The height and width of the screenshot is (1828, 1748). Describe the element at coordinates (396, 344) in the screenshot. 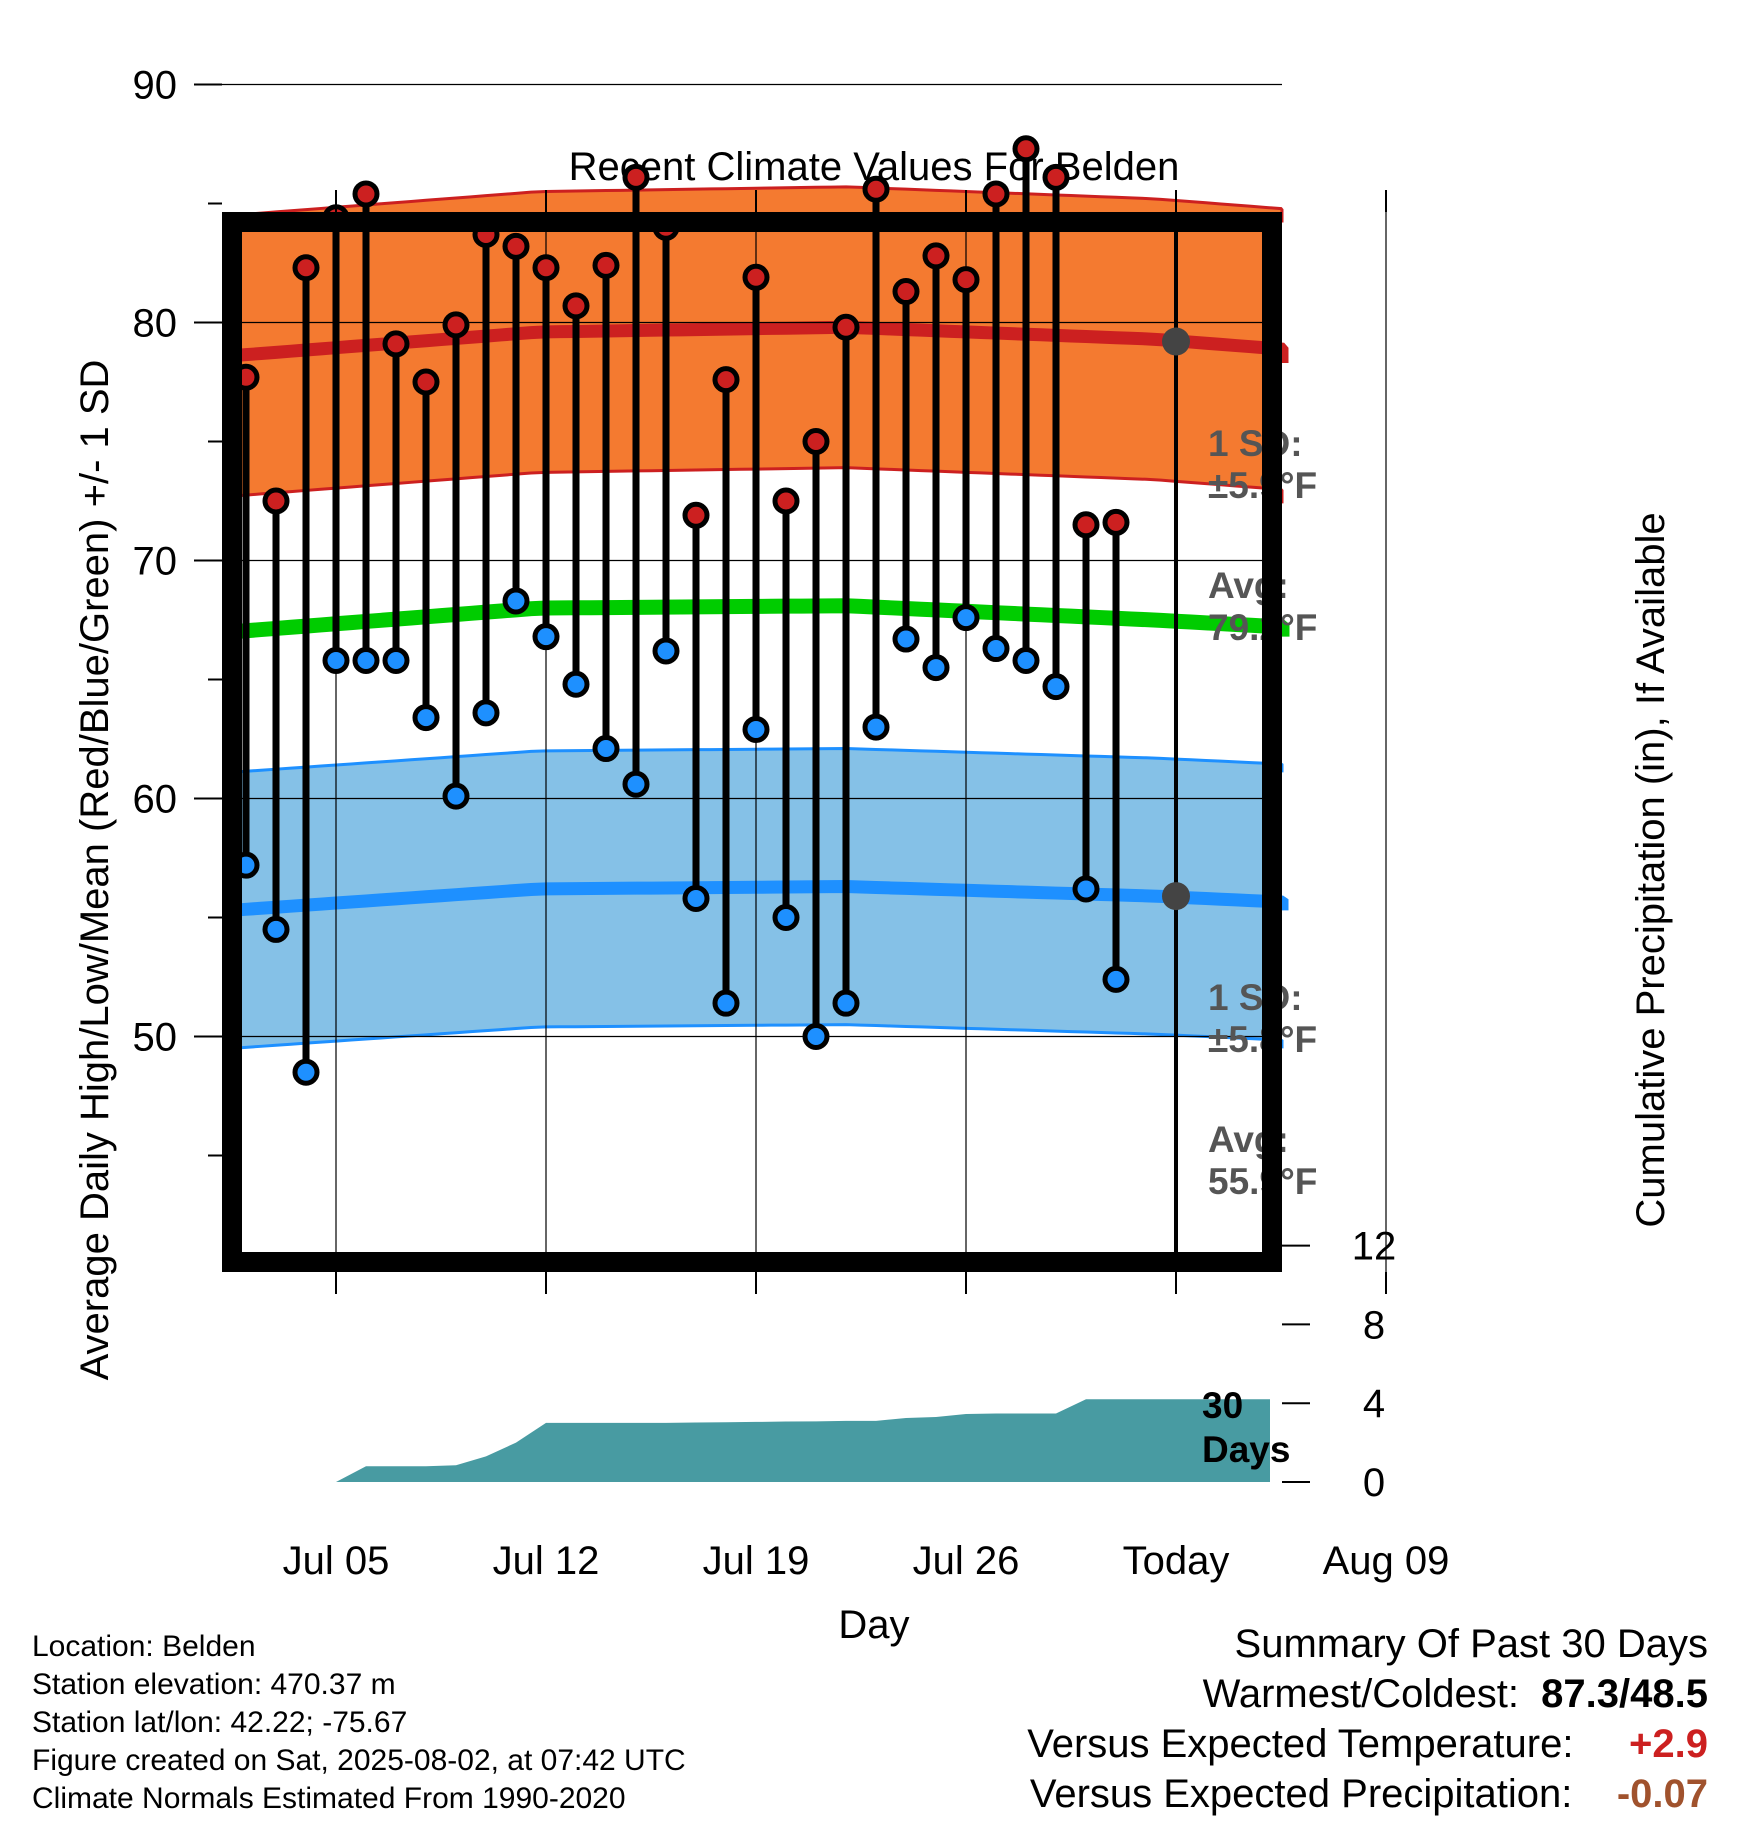

I see `high-point-Jul 07` at that location.